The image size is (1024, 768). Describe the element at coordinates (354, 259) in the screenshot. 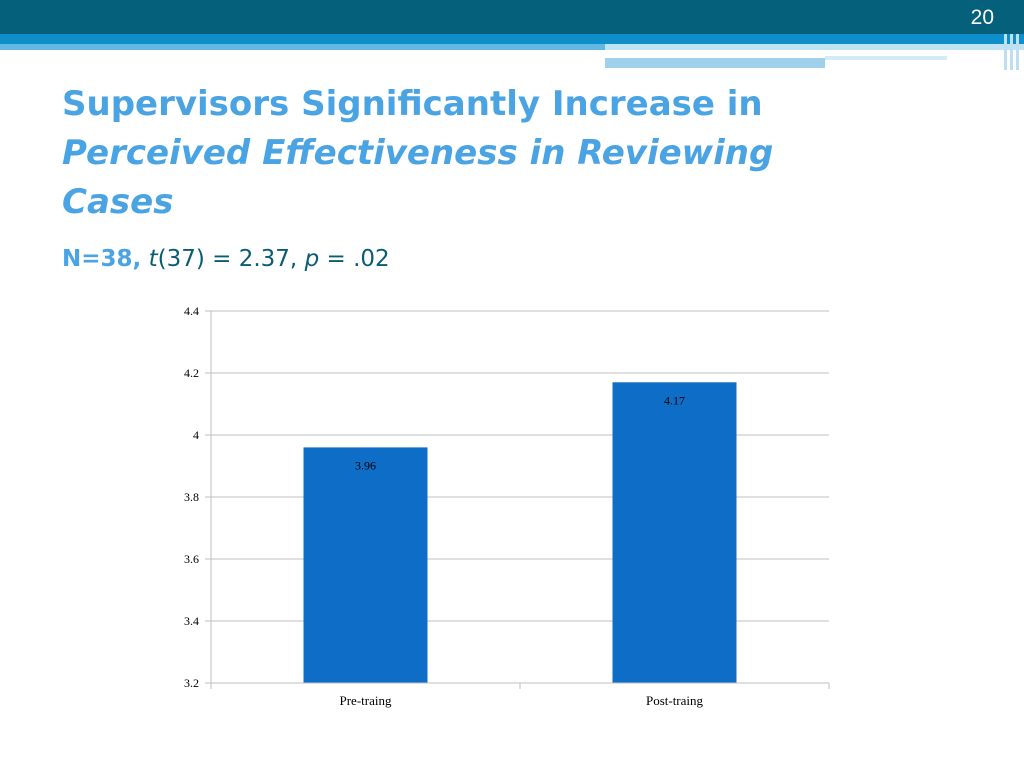

I see `stats-p-value: = .02` at that location.